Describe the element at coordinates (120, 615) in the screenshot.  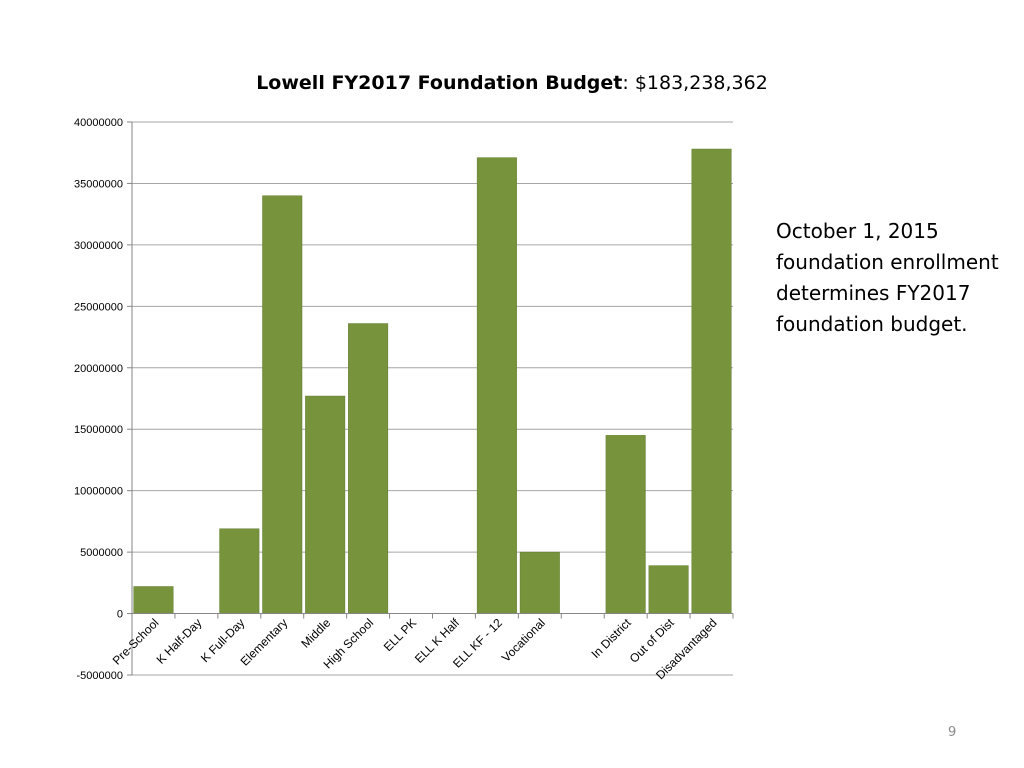
I see `y-tick-label: 0` at that location.